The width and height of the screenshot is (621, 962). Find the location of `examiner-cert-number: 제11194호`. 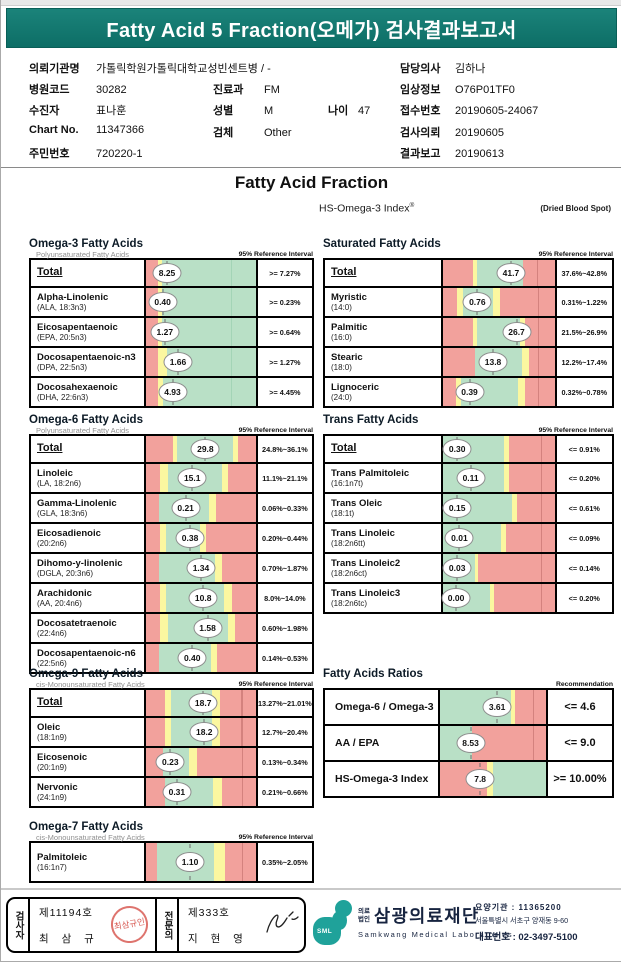

examiner-cert-number: 제11194호 is located at coordinates (66, 913).